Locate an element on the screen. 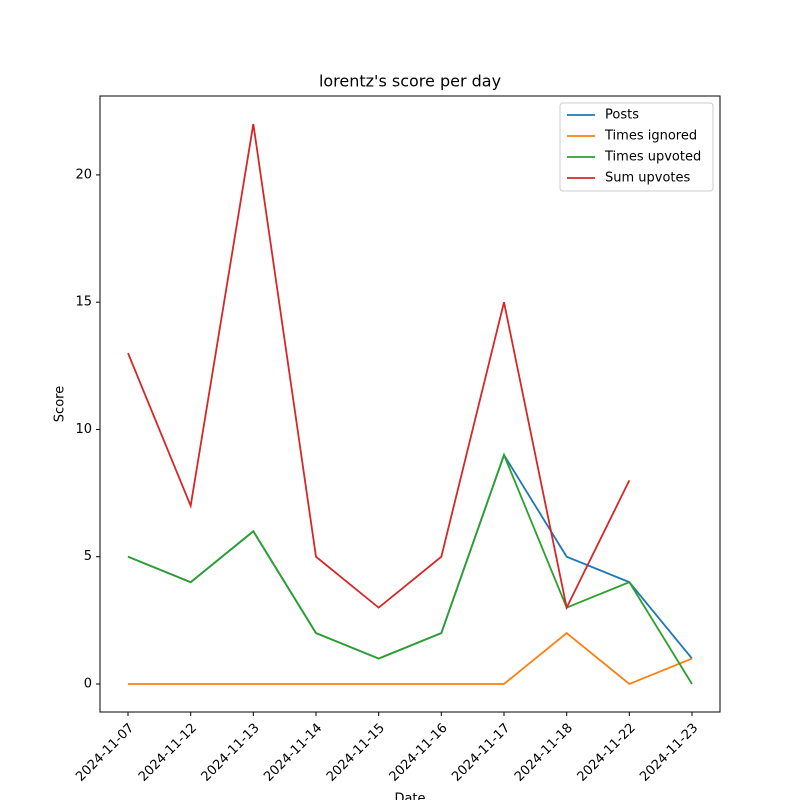  y-tick-label: 15 is located at coordinates (83, 302).